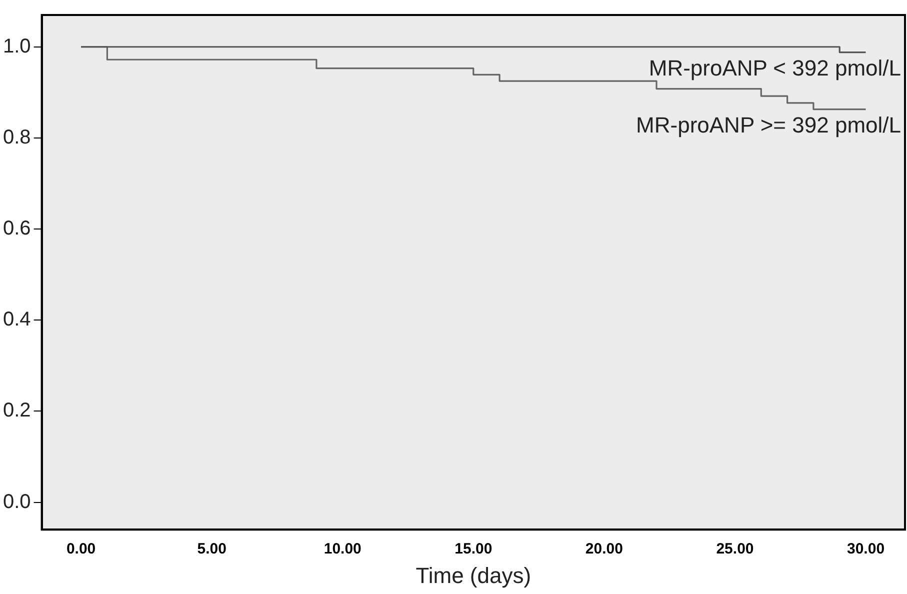 This screenshot has height=594, width=907. I want to click on y-tick-label: 0.2, so click(16, 411).